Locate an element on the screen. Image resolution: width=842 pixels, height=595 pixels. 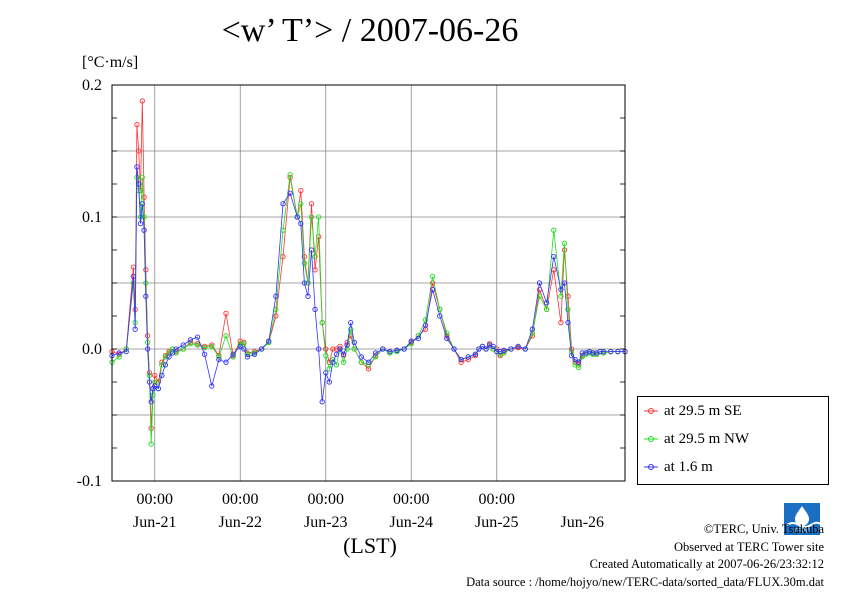
chart-title: <w’ T’> / 2007-06-26 is located at coordinates (370, 30).